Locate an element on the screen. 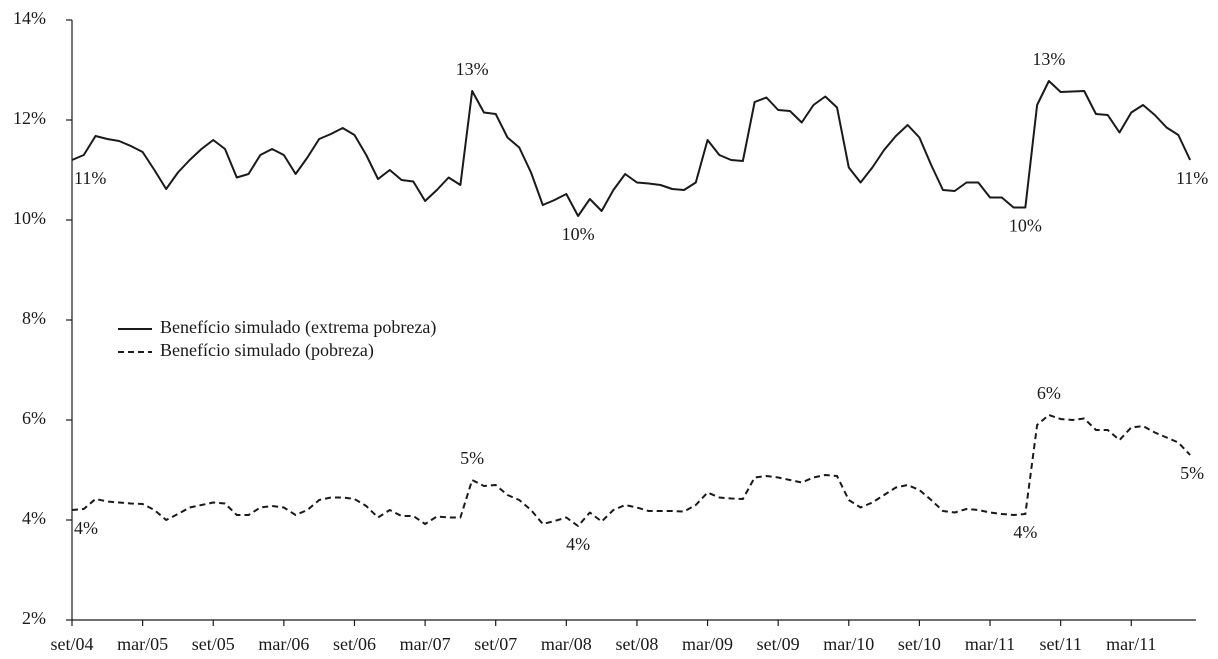 The height and width of the screenshot is (659, 1218). x-tick-label: mar/08 is located at coordinates (566, 644).